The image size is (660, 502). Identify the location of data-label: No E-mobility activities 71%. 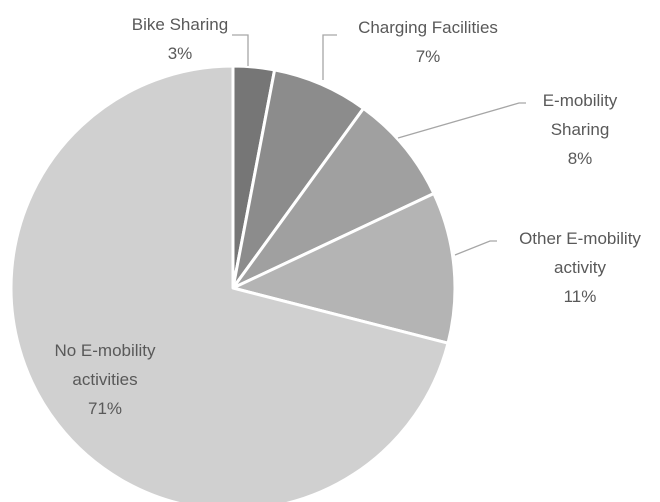
(105, 379).